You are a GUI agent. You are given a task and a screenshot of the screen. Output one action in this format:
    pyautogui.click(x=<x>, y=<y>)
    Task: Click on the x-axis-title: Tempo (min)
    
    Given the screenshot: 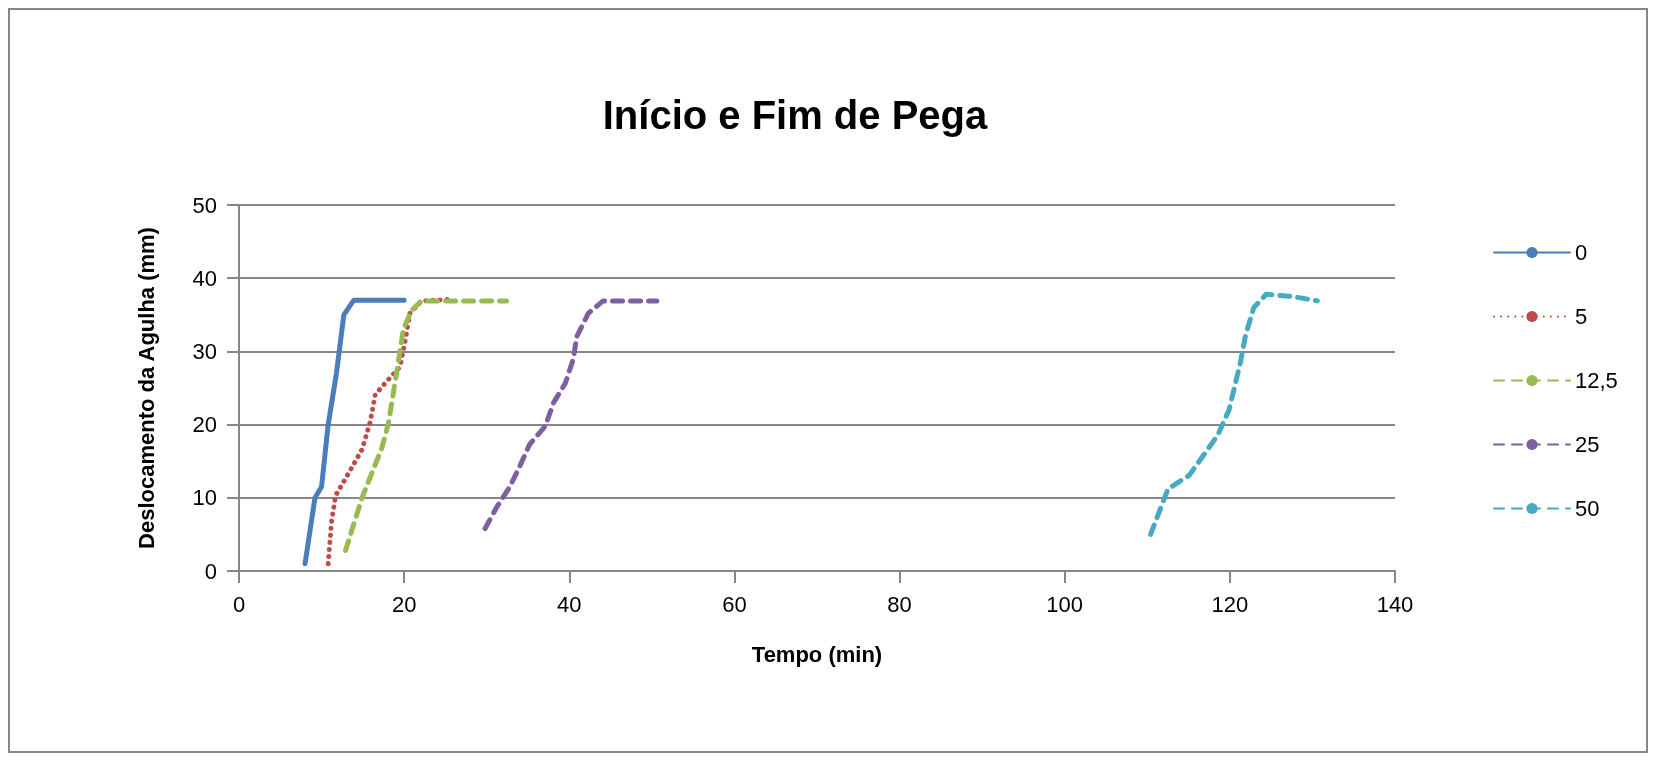 What is the action you would take?
    pyautogui.click(x=817, y=654)
    